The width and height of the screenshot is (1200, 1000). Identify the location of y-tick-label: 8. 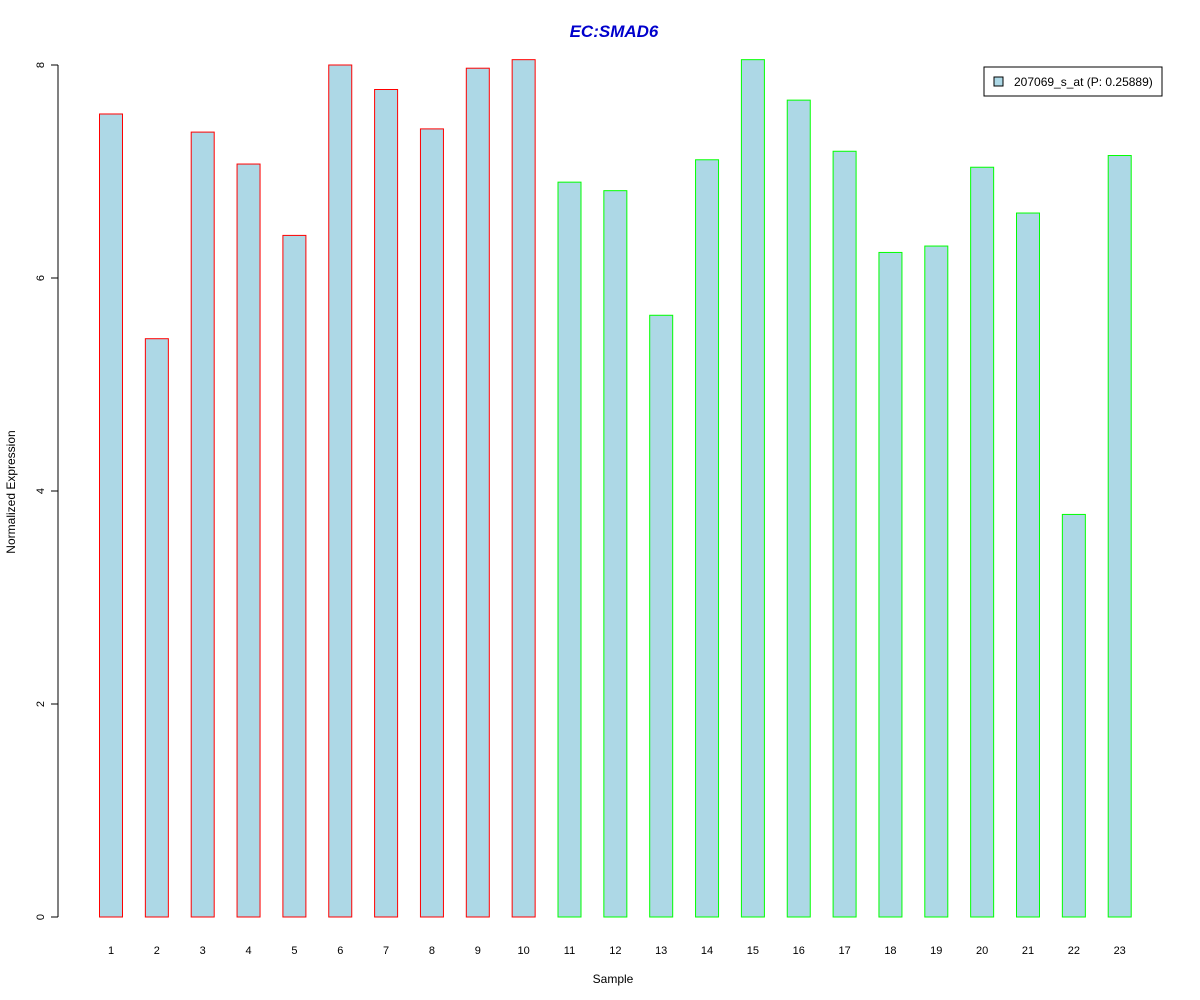
(41, 65).